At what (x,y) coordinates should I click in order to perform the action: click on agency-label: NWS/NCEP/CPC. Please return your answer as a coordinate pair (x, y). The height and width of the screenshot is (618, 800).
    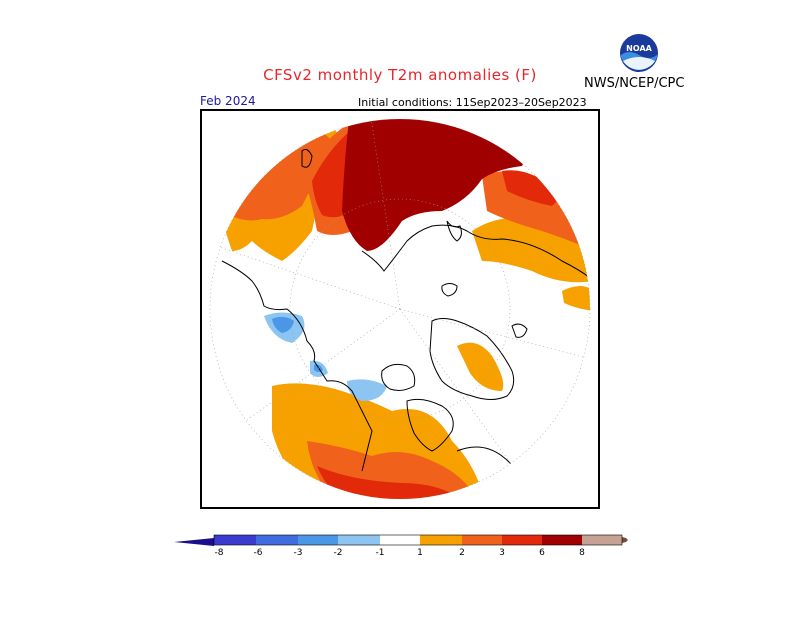
    Looking at the image, I should click on (634, 83).